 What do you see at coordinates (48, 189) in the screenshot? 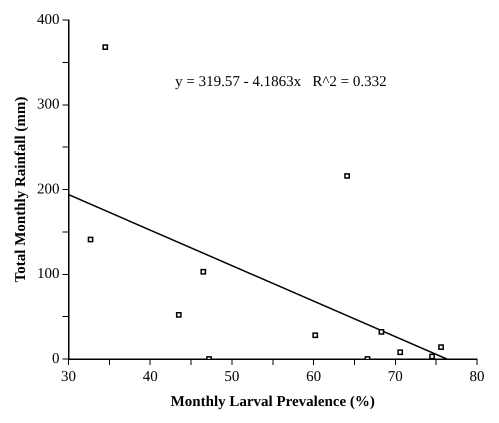
I see `y-tick-label: 200` at bounding box center [48, 189].